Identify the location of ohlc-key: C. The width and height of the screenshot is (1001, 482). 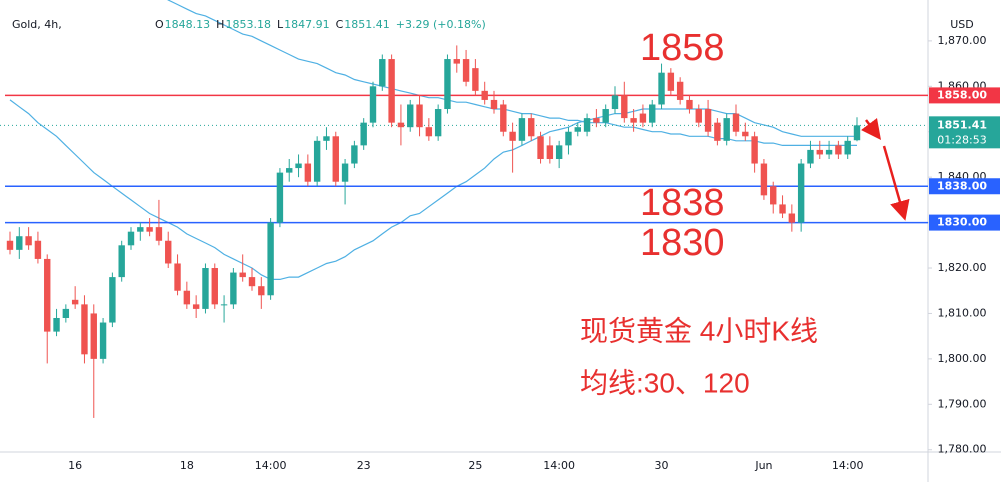
(340, 24).